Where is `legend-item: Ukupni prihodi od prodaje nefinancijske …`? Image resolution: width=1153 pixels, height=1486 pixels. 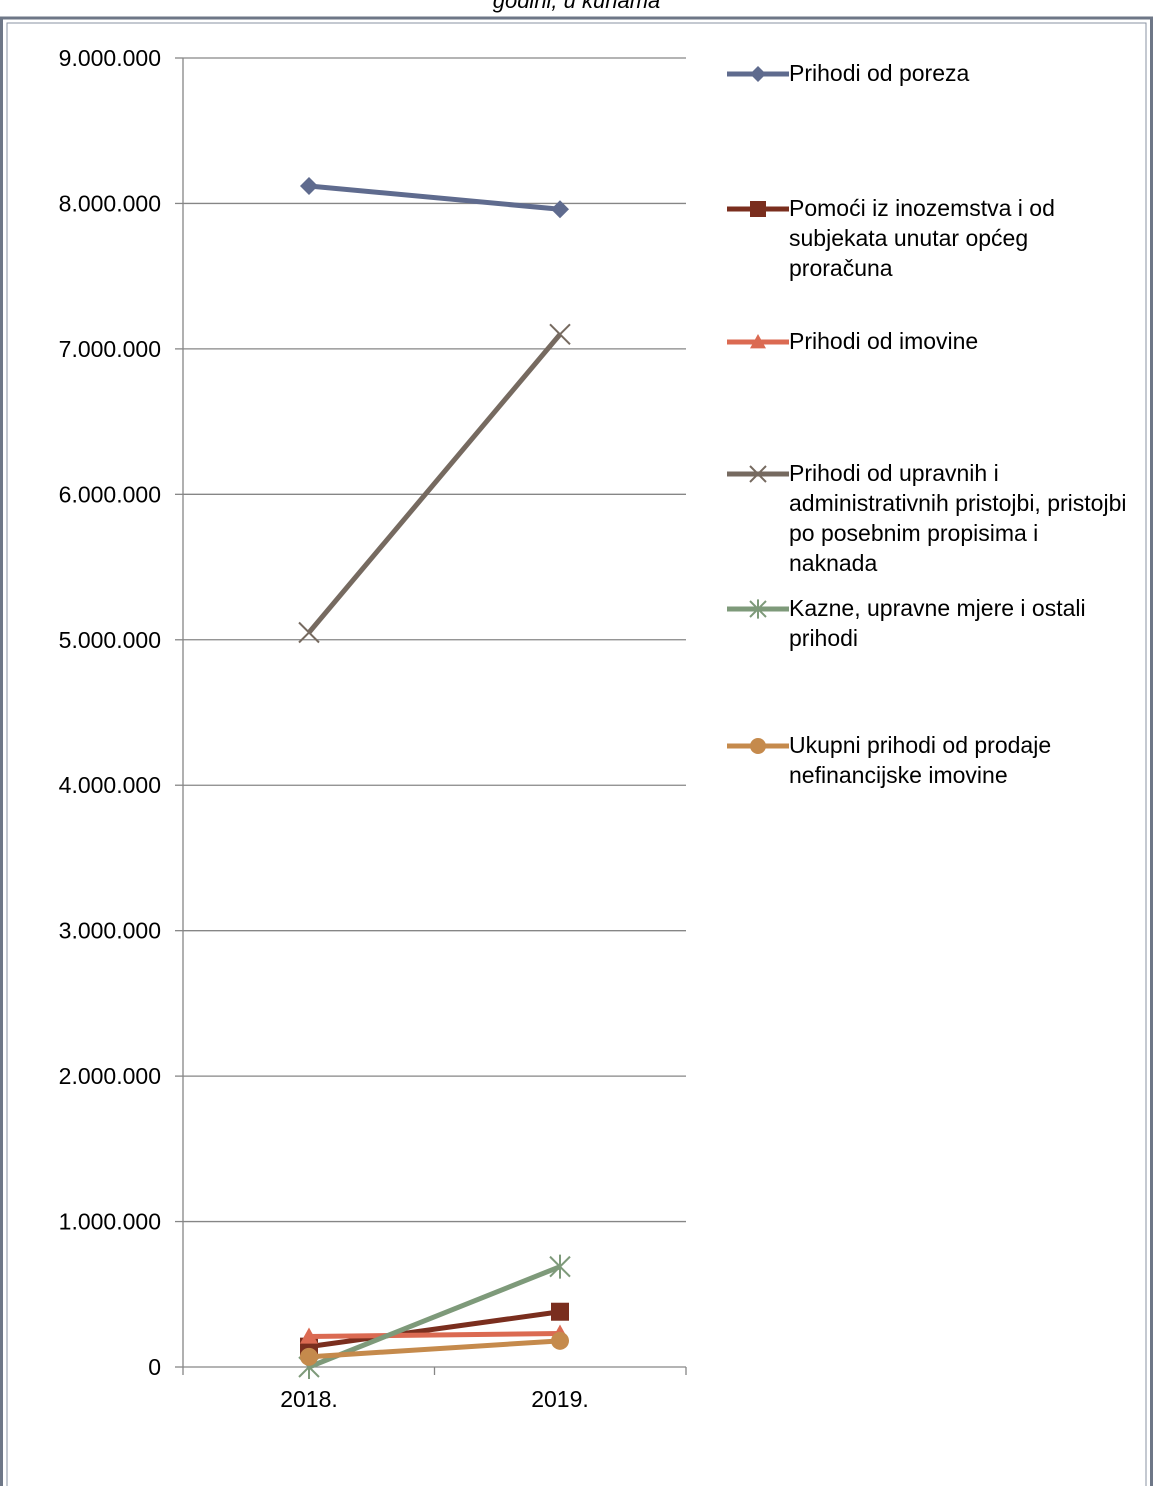
legend-item: Ukupni prihodi od prodaje nefinancijske … is located at coordinates (928, 761).